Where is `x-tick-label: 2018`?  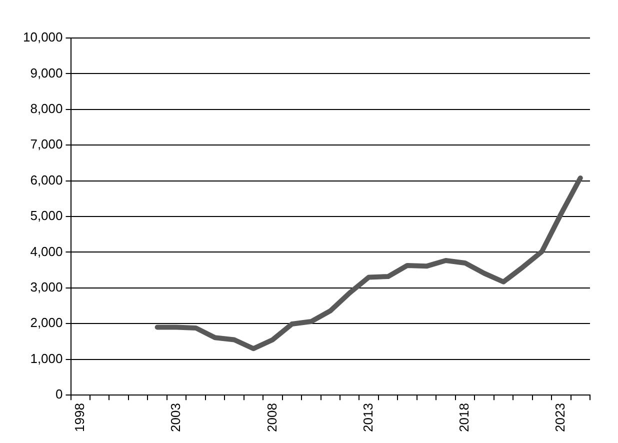 x-tick-label: 2018 is located at coordinates (464, 417).